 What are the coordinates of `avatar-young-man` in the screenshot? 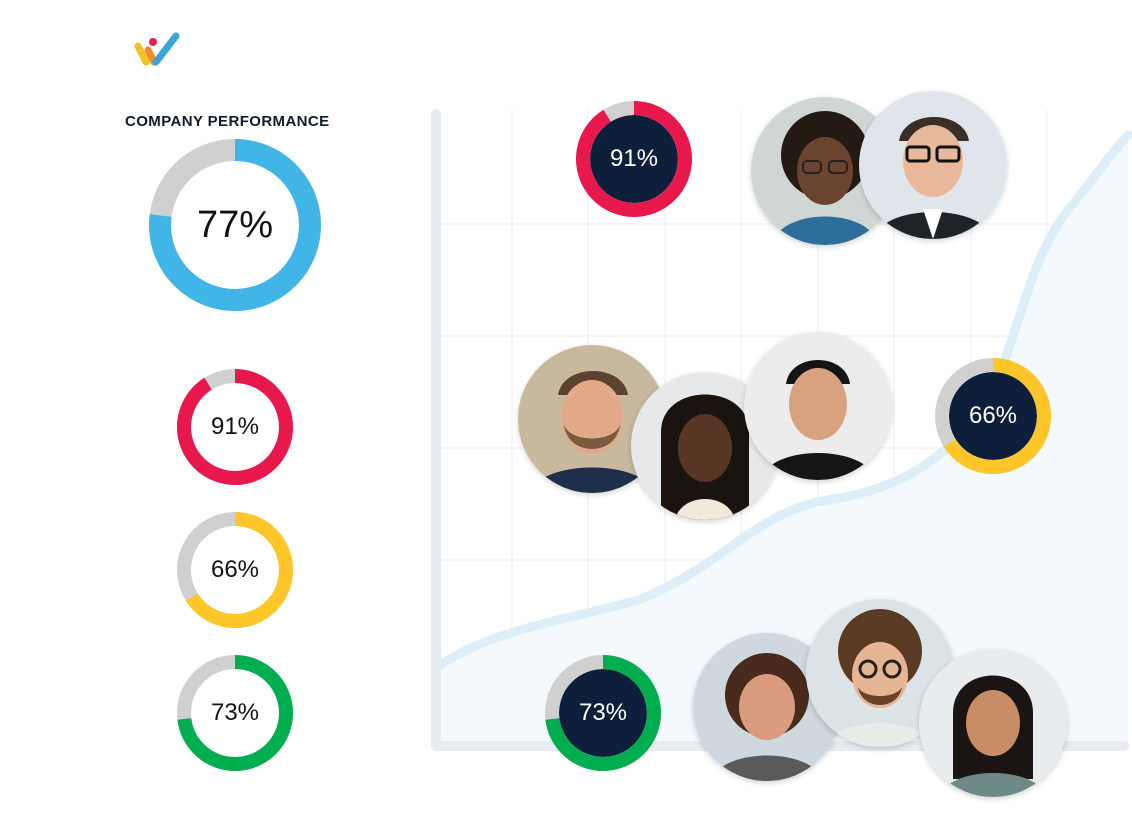 It's located at (818, 406).